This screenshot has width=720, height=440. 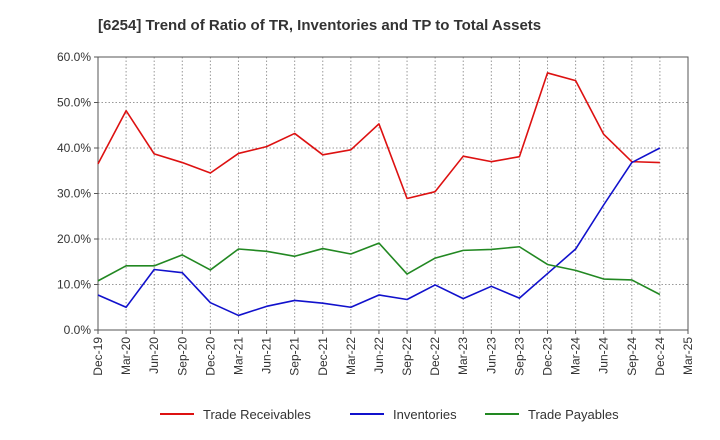 I want to click on x-tick-label: Jun-24, so click(x=604, y=355).